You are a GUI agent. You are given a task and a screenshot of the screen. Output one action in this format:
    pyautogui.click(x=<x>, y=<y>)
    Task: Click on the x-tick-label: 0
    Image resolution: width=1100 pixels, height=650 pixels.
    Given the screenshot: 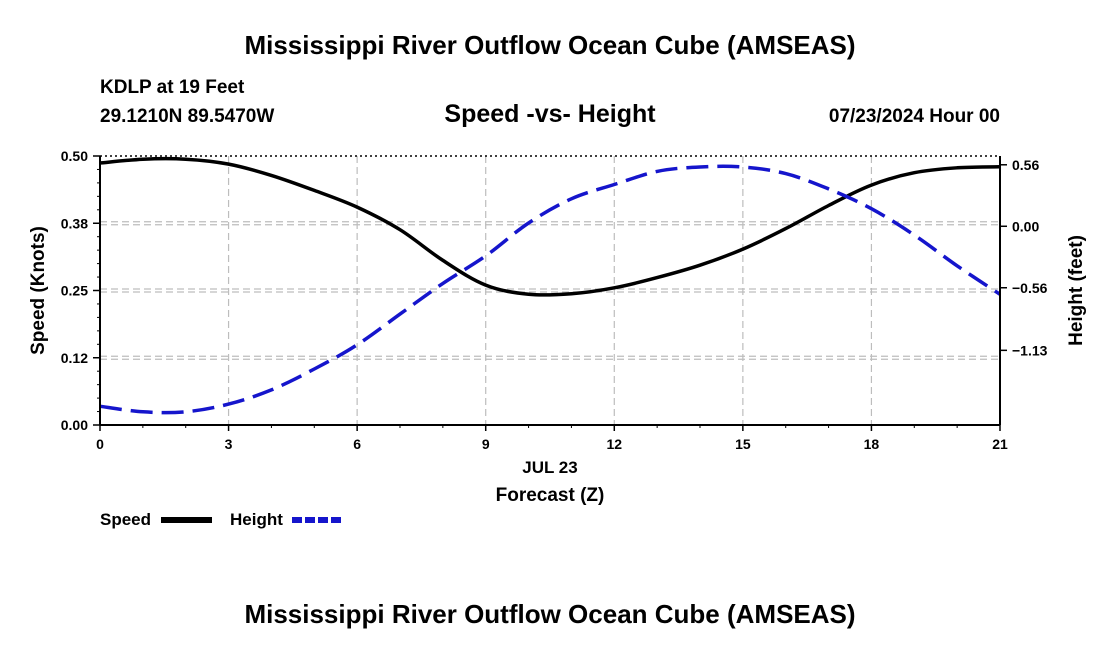 What is the action you would take?
    pyautogui.click(x=100, y=444)
    